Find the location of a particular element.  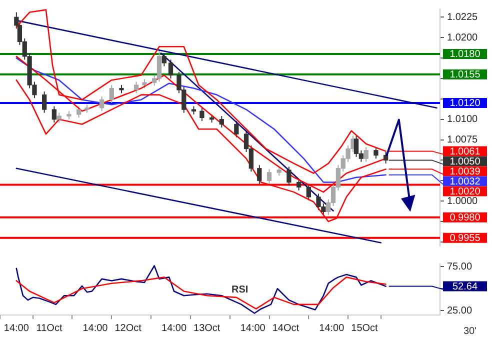

text: 30' is located at coordinates (470, 331).